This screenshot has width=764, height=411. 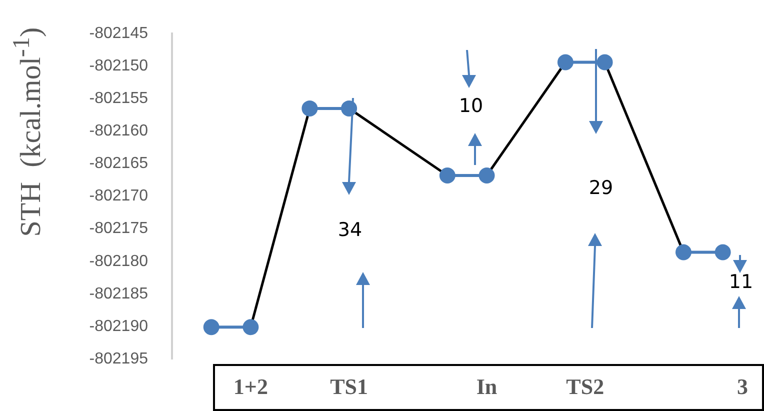 What do you see at coordinates (118, 196) in the screenshot?
I see `y-tick-label: -802170` at bounding box center [118, 196].